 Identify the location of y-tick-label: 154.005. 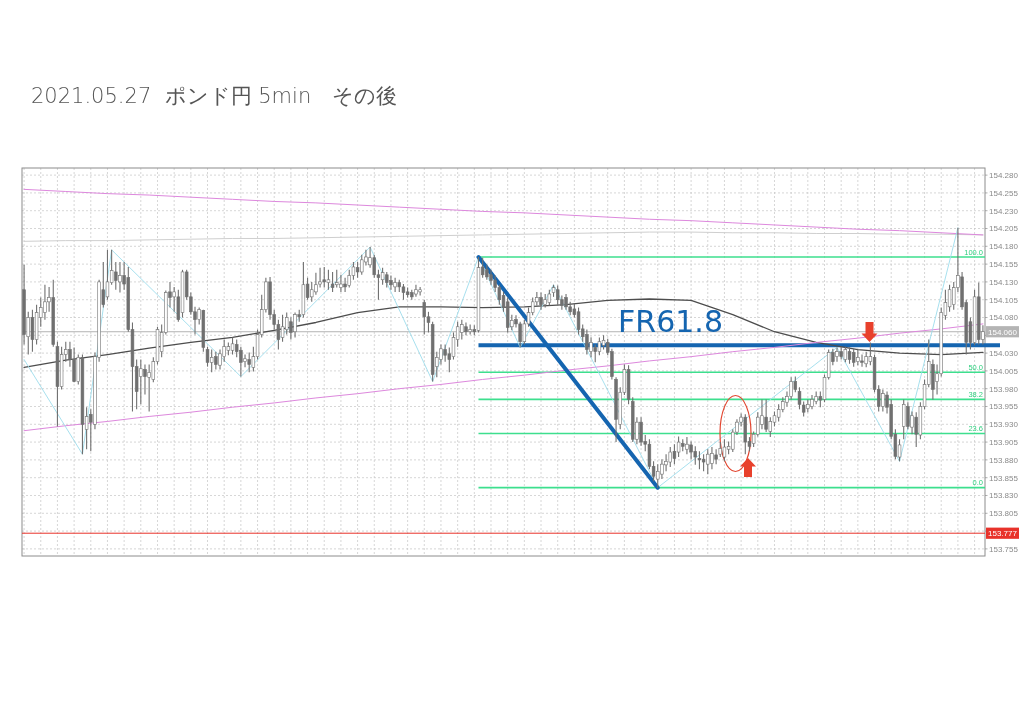
(1004, 371).